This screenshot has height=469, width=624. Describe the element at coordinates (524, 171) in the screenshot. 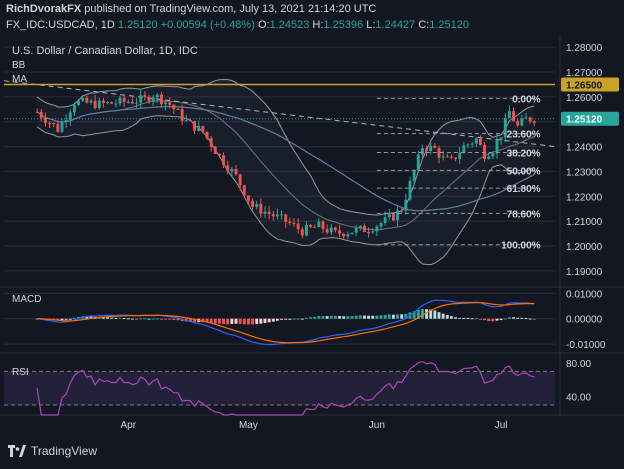

I see `fib-level-label-3: 50.00%` at that location.